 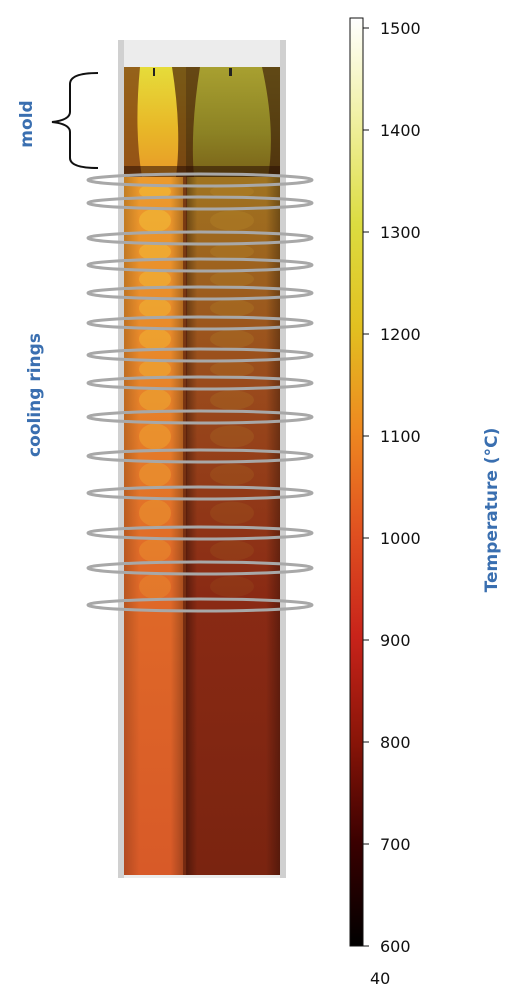 I want to click on probe-tick-inner, so click(x=154, y=72).